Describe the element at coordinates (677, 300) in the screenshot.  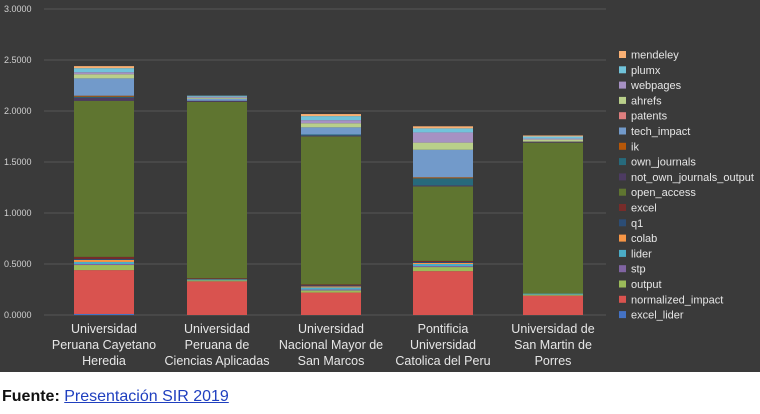
I see `legend-label-normalized_impact: normalized_impact` at that location.